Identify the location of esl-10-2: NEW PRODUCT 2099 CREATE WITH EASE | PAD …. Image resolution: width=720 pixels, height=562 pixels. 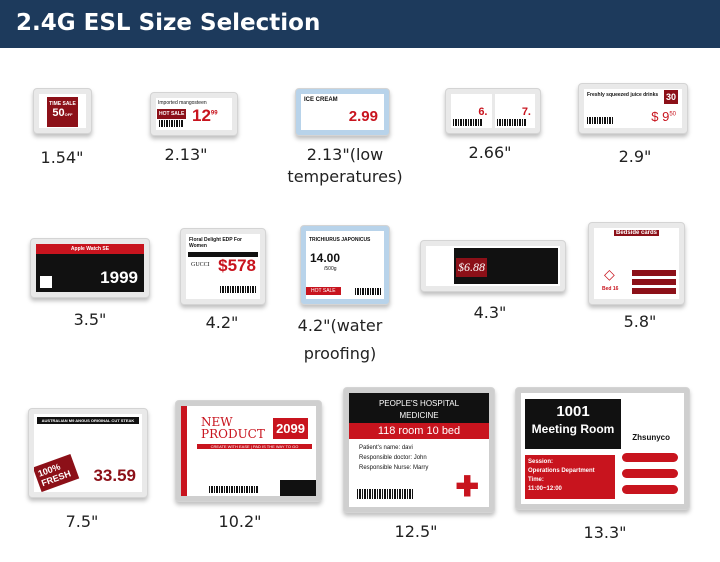
(248, 451).